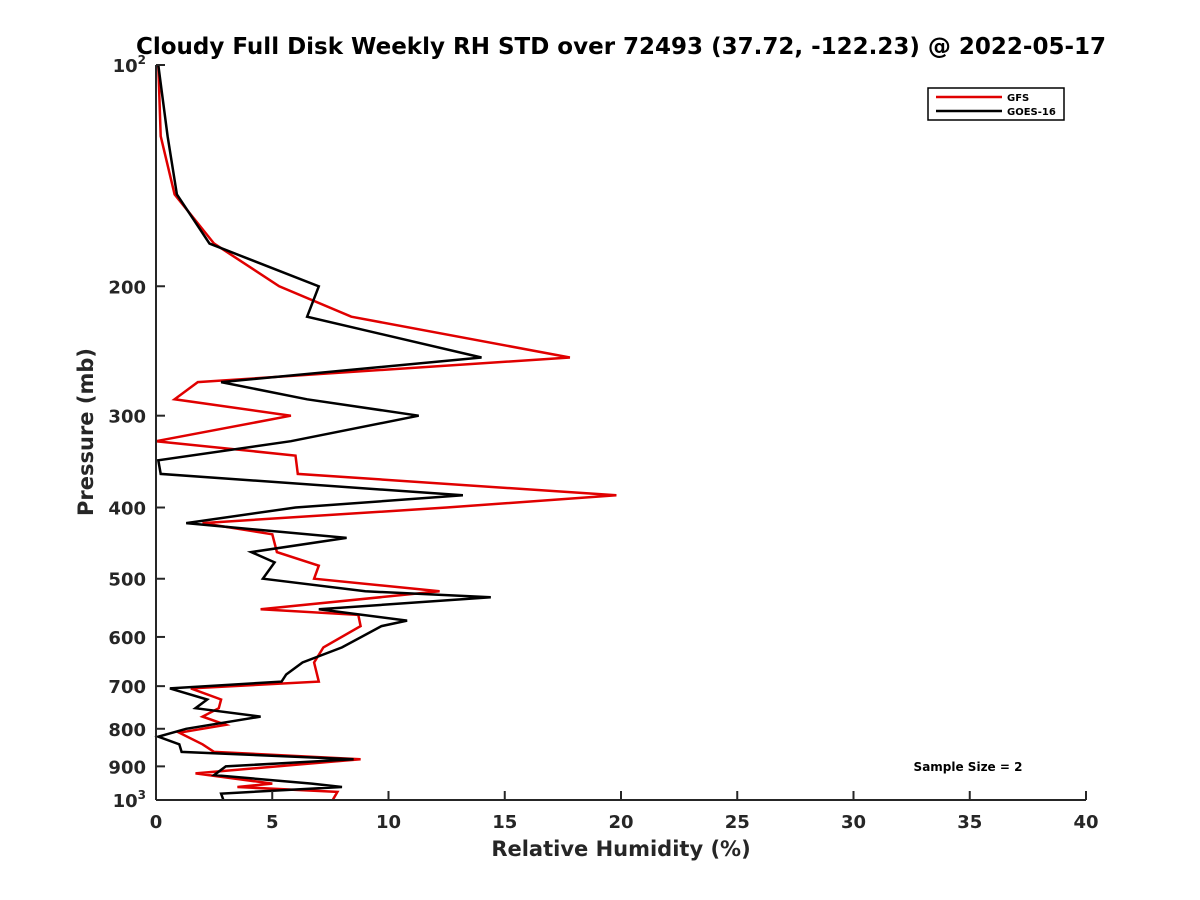 Image resolution: width=1200 pixels, height=900 pixels. What do you see at coordinates (968, 767) in the screenshot?
I see `sample-size-annotation: Sample Size = 2` at bounding box center [968, 767].